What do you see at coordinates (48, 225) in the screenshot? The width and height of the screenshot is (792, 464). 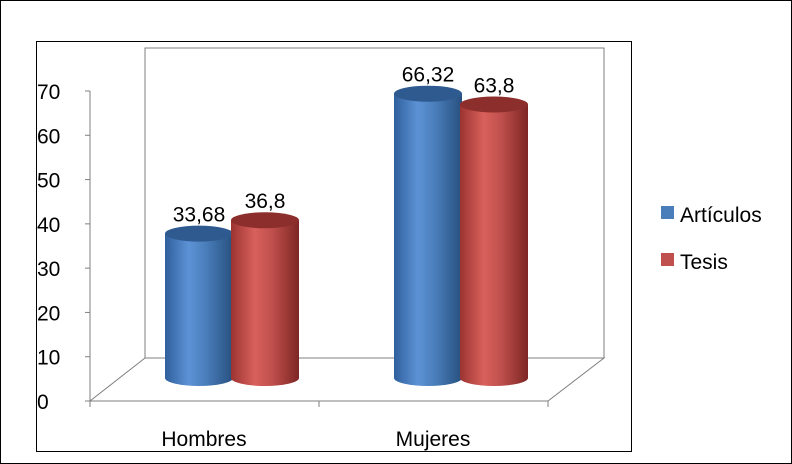 I see `y-tick-label: 40` at bounding box center [48, 225].